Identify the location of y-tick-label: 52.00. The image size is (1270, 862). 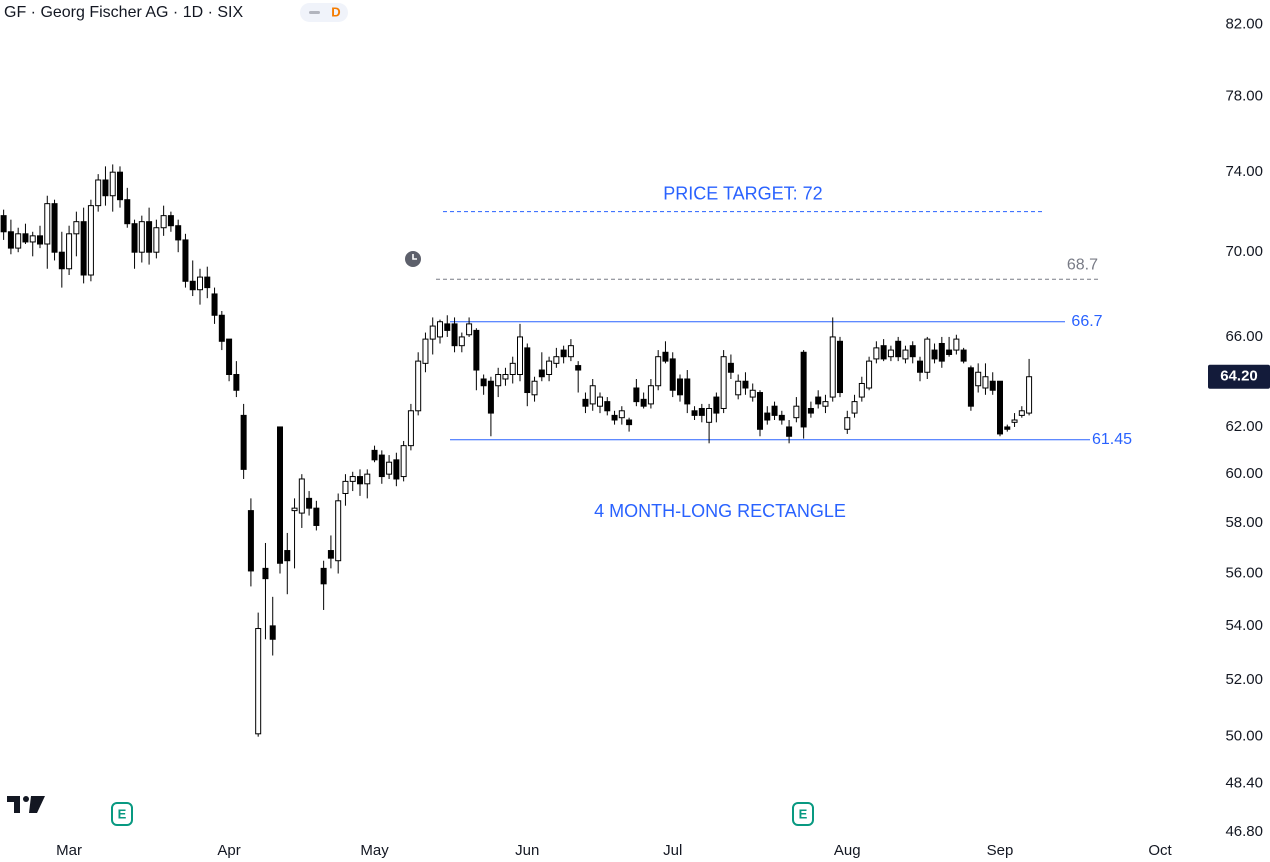
(1244, 679).